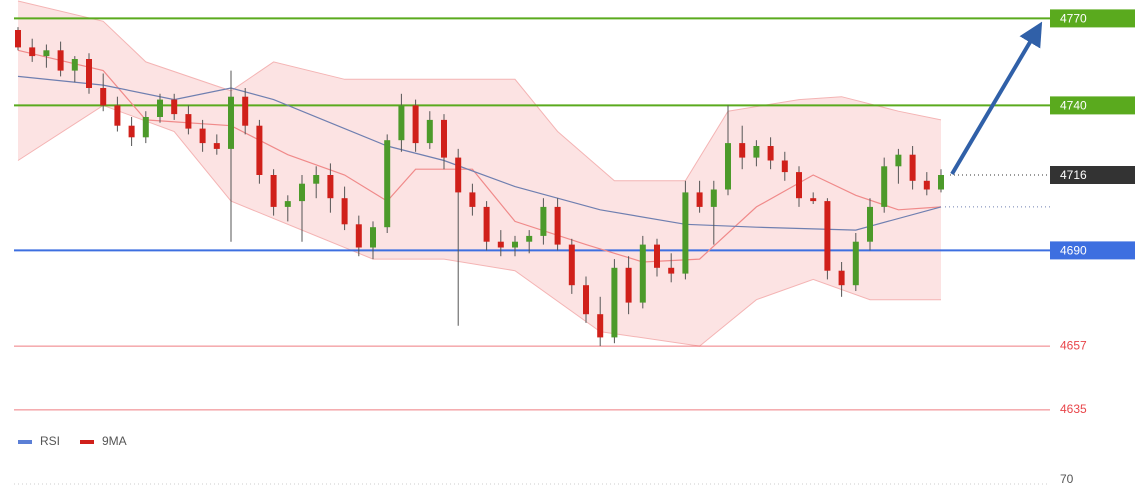 The width and height of the screenshot is (1140, 500). Describe the element at coordinates (1073, 19) in the screenshot. I see `level-label: 4770` at that location.